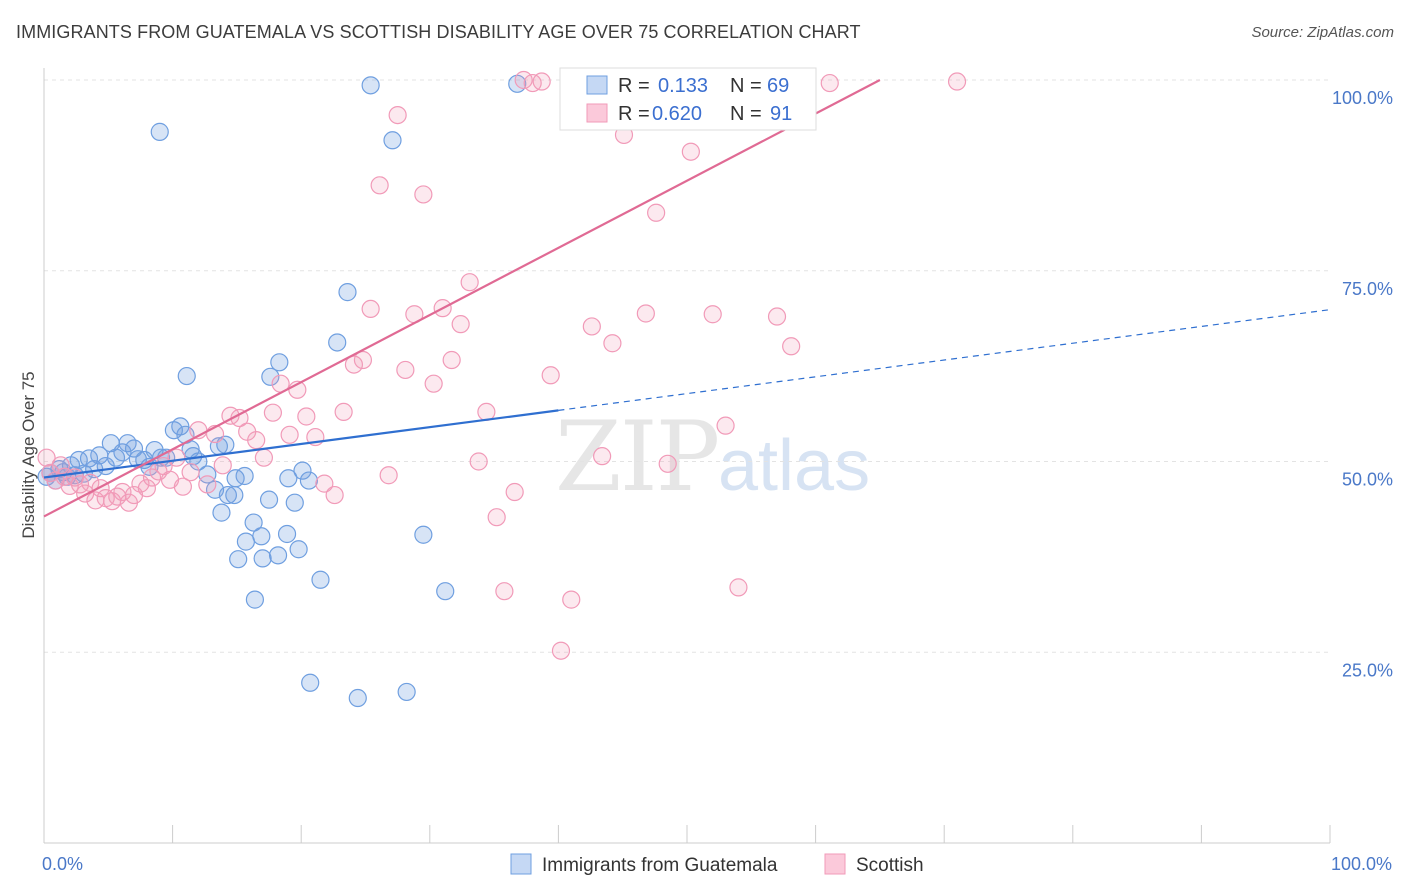 The image size is (1406, 892). Describe the element at coordinates (1362, 384) in the screenshot. I see `y-tick-labels: 25.0% 50.0% 75.0% 100.0%` at that location.